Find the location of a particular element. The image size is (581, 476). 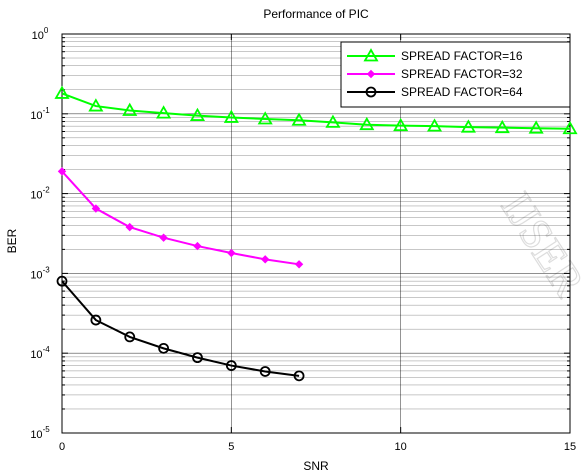

legend-item: SPREAD FACTOR=64 is located at coordinates (435, 92).